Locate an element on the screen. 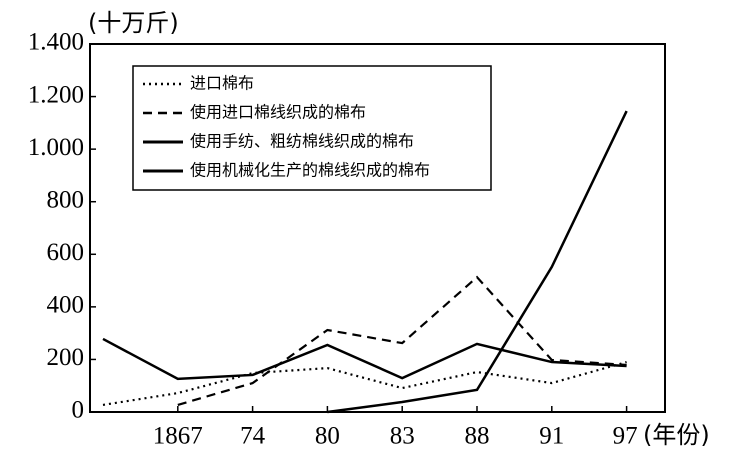 This screenshot has height=474, width=737. y-tick-label: 400 is located at coordinates (66, 305).